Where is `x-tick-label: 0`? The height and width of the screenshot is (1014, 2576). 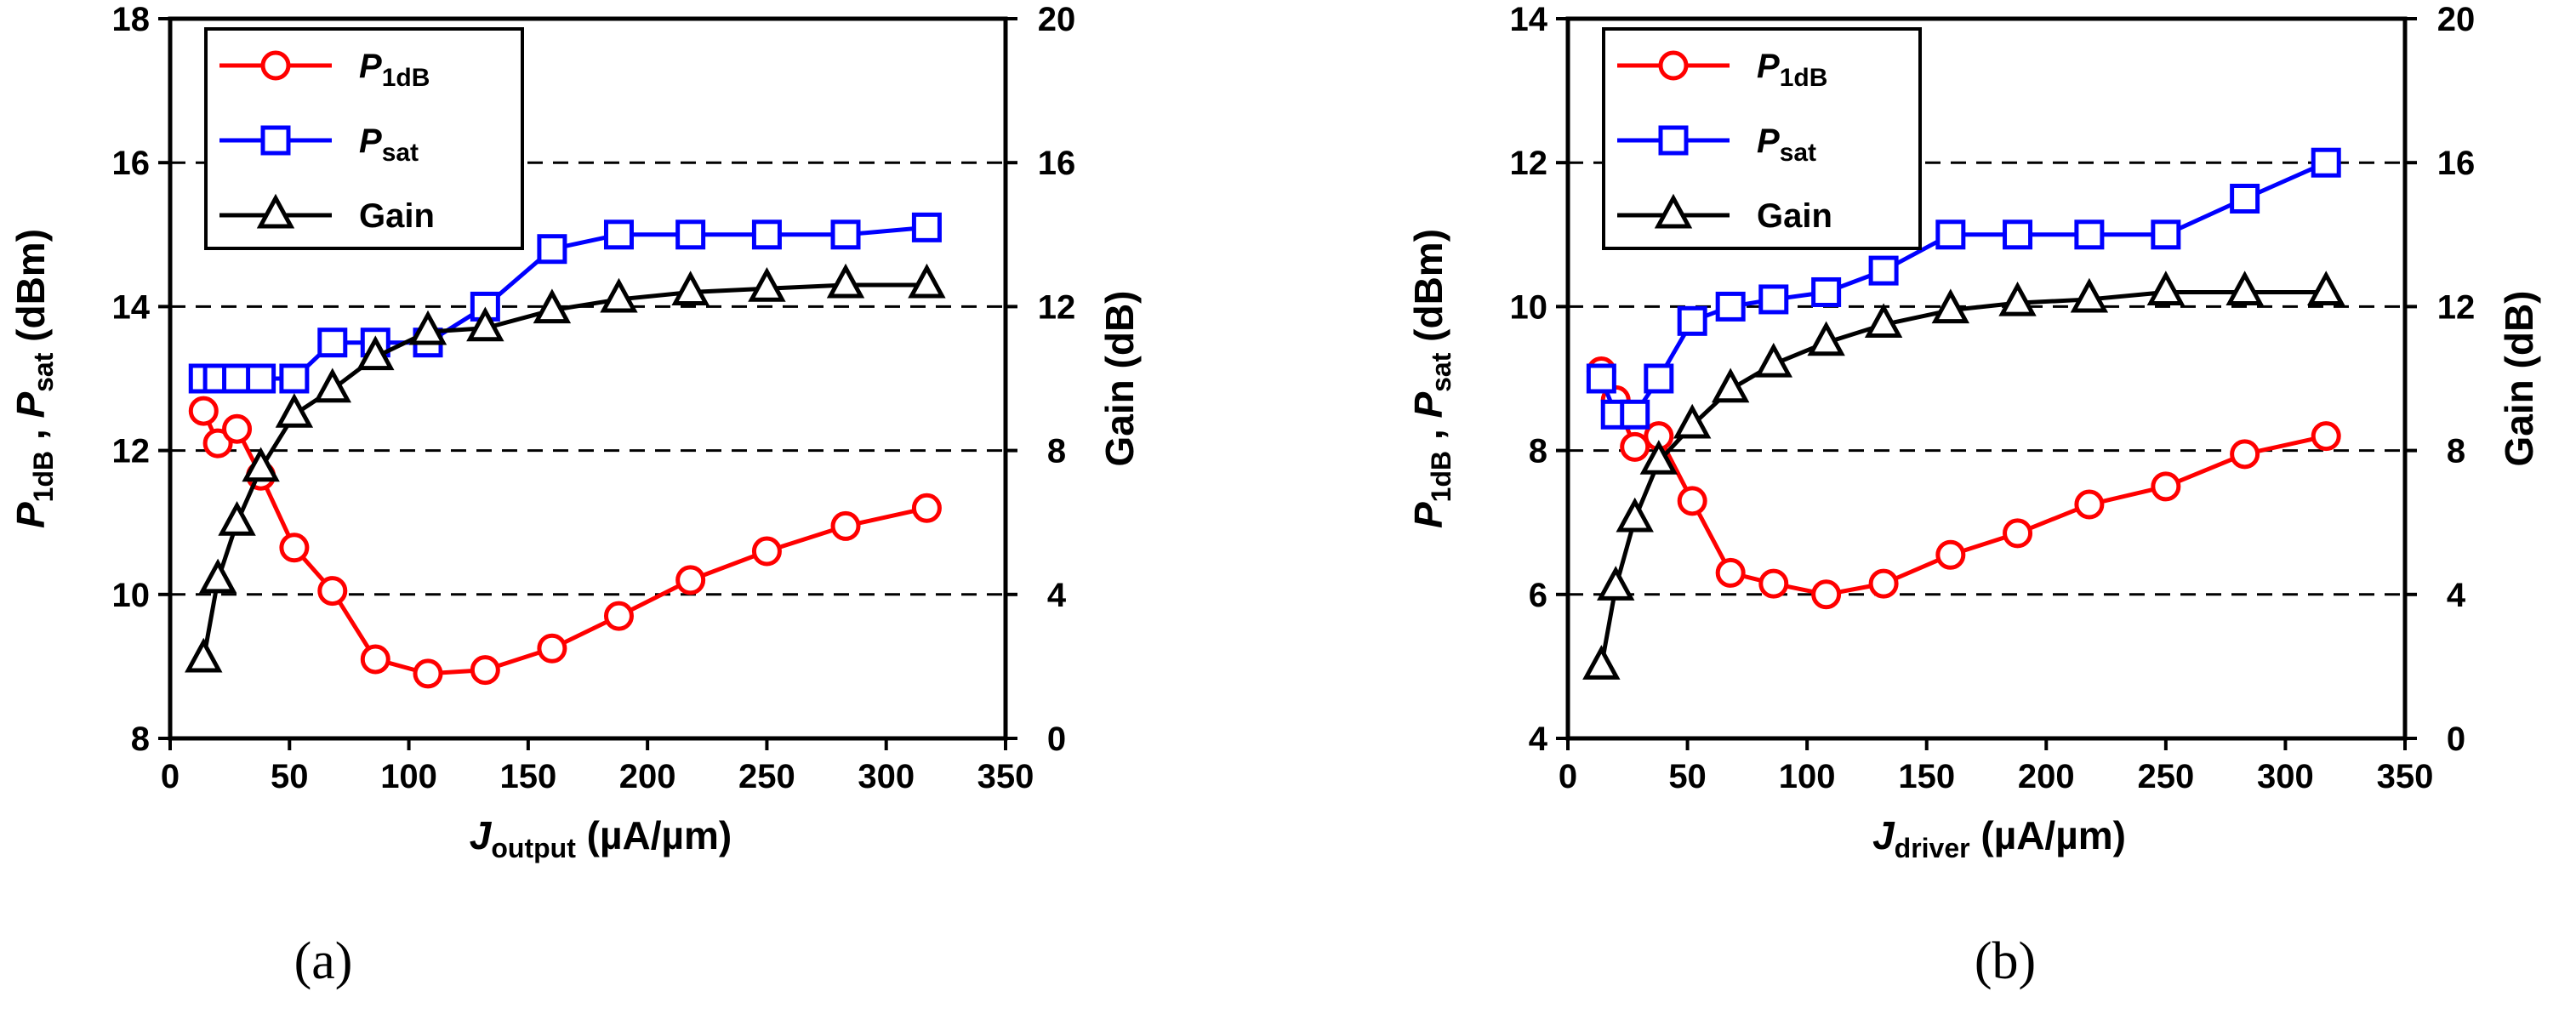 x-tick-label: 0 is located at coordinates (170, 776).